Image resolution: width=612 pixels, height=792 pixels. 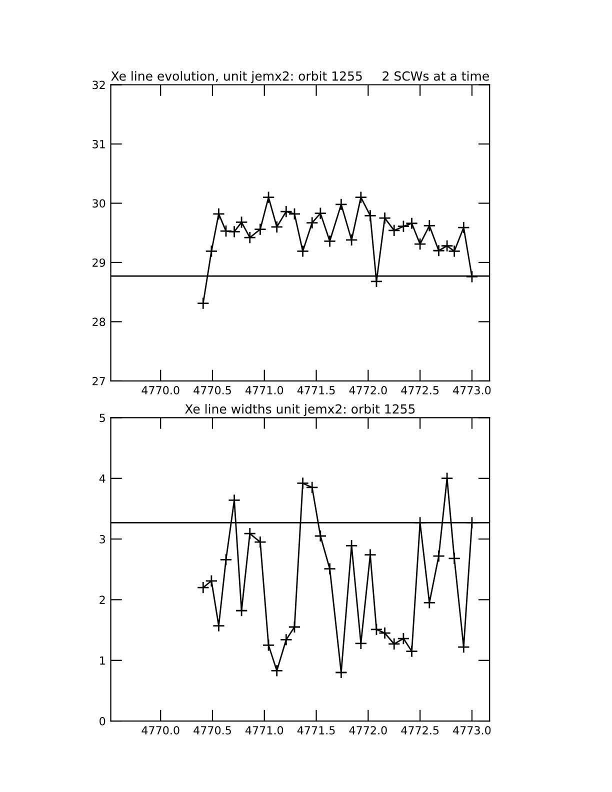 What do you see at coordinates (102, 600) in the screenshot?
I see `y-tick-label: 2` at bounding box center [102, 600].